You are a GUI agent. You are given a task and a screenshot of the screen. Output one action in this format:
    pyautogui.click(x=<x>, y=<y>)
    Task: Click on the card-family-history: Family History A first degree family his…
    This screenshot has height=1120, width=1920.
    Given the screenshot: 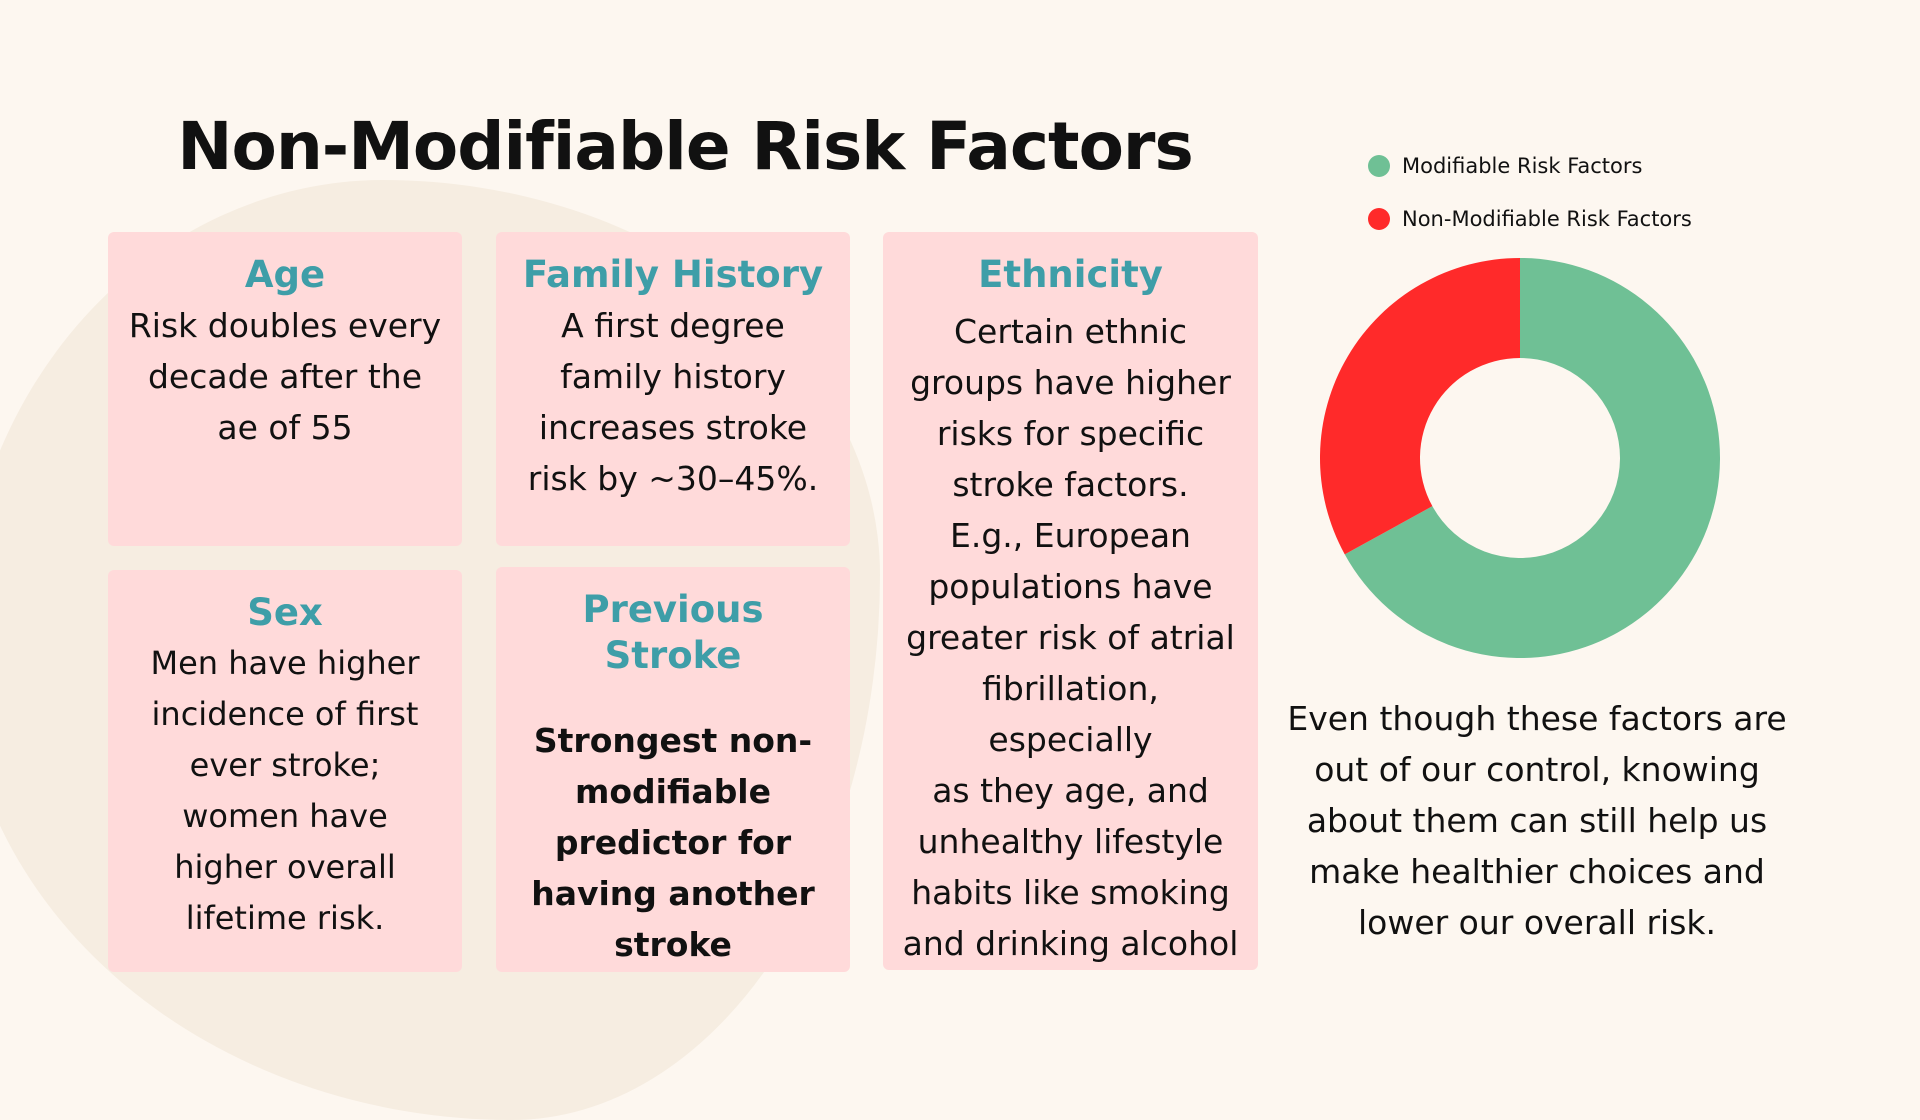 What is the action you would take?
    pyautogui.click(x=673, y=389)
    